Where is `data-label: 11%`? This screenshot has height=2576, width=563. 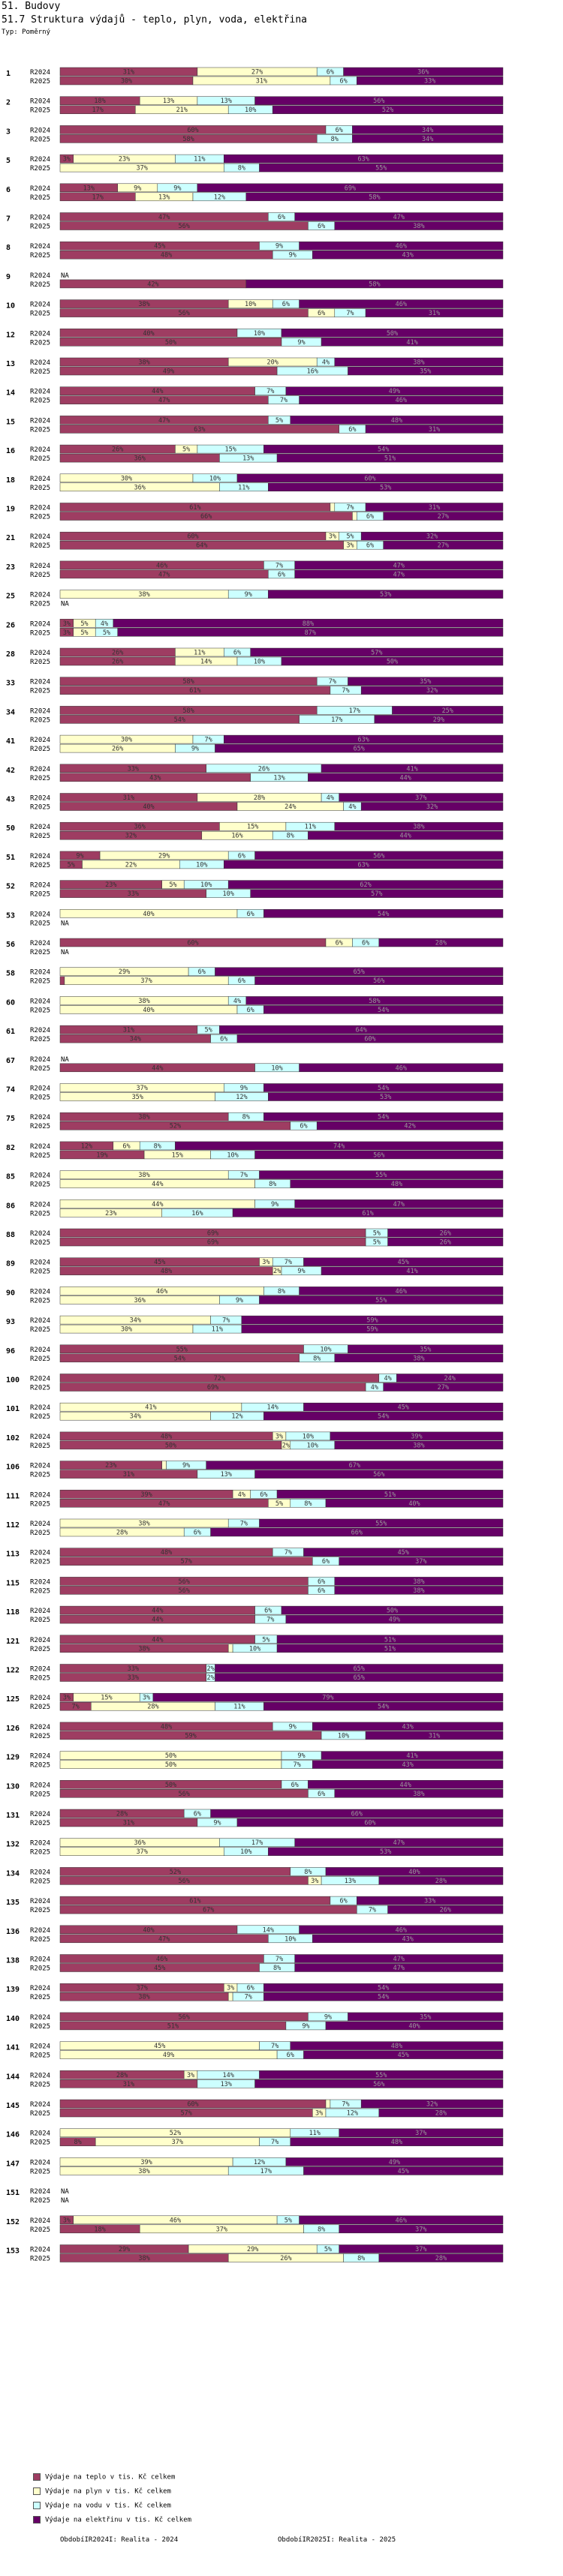 data-label: 11% is located at coordinates (199, 160).